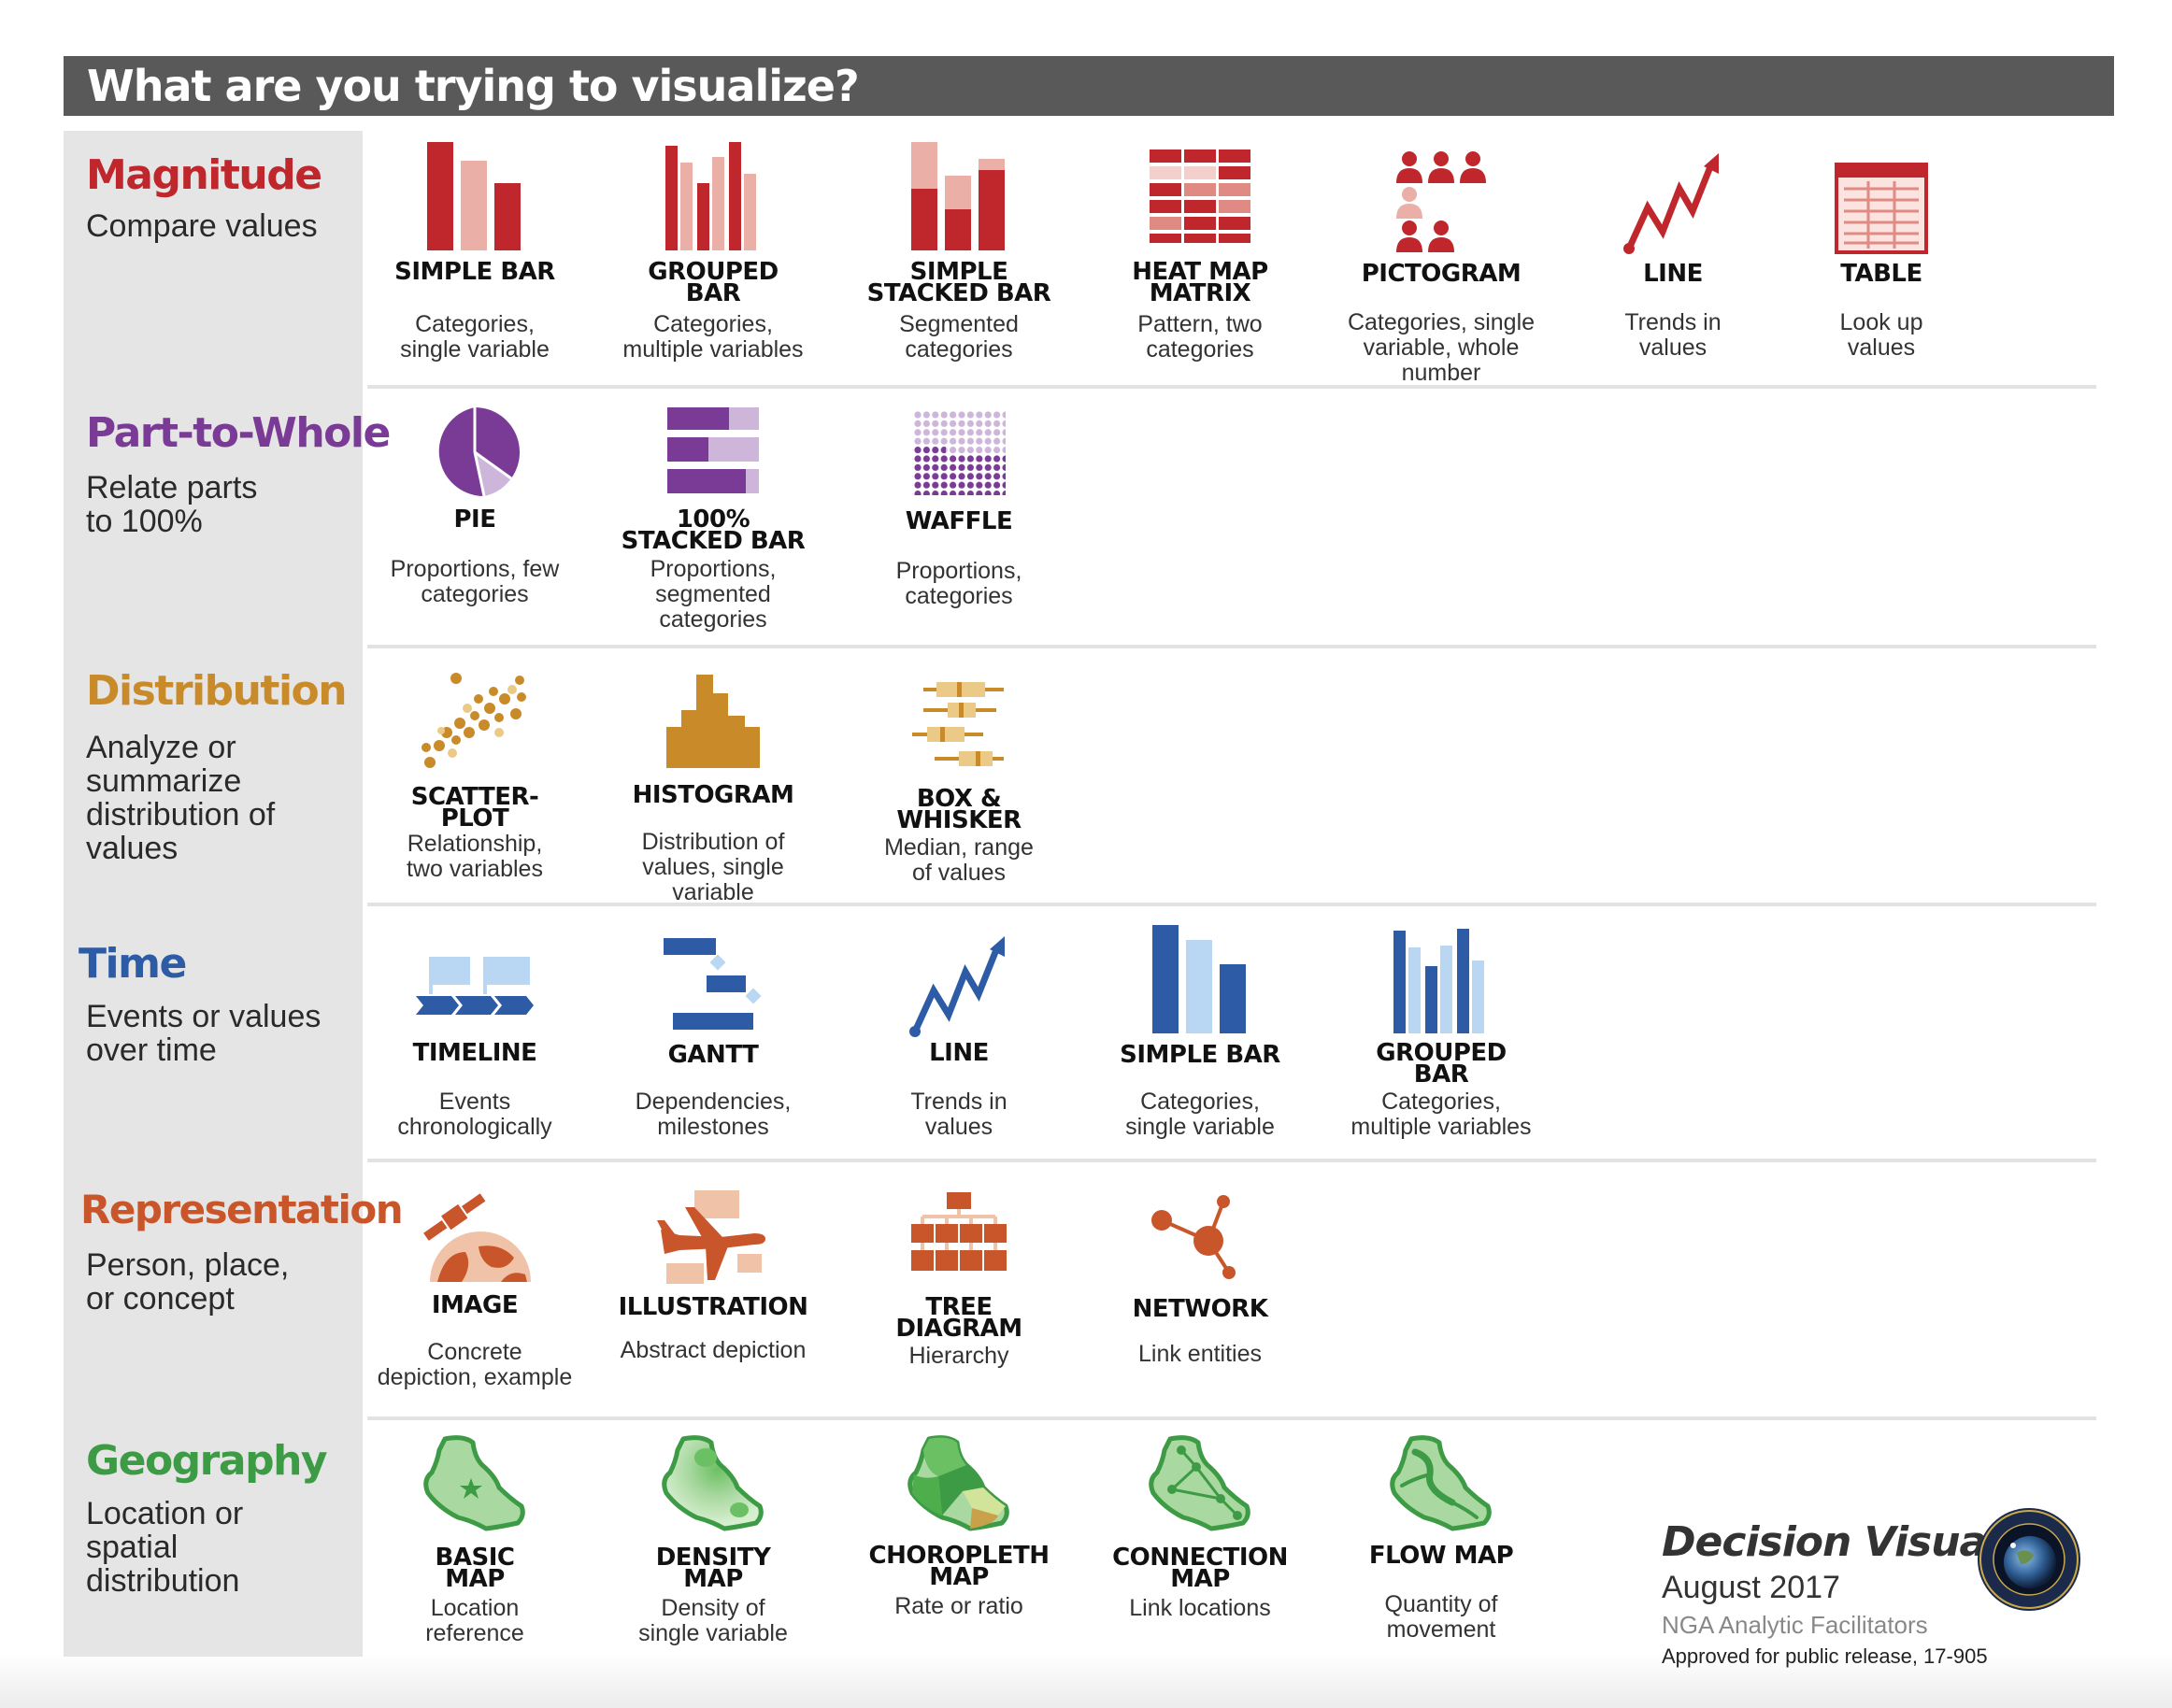 Image resolution: width=2172 pixels, height=1708 pixels. What do you see at coordinates (1200, 1568) in the screenshot?
I see `item-name: CONNECTION MAP` at bounding box center [1200, 1568].